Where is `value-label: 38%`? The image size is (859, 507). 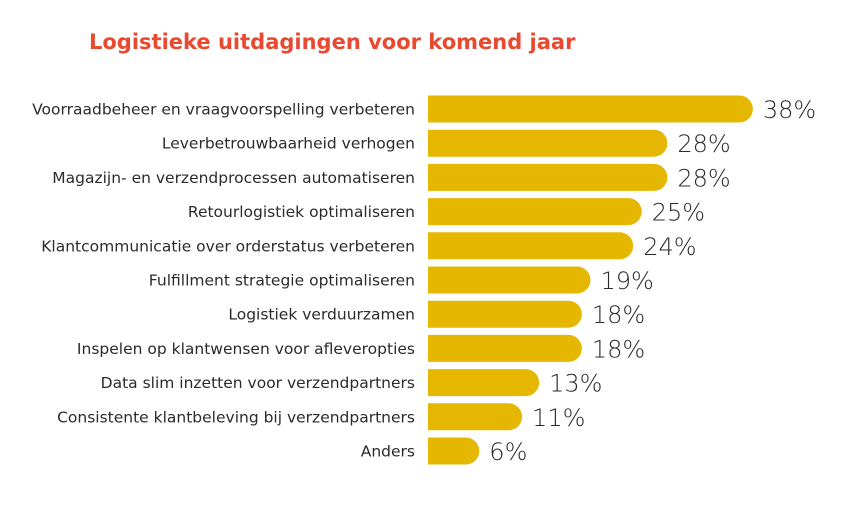 value-label: 38% is located at coordinates (789, 110).